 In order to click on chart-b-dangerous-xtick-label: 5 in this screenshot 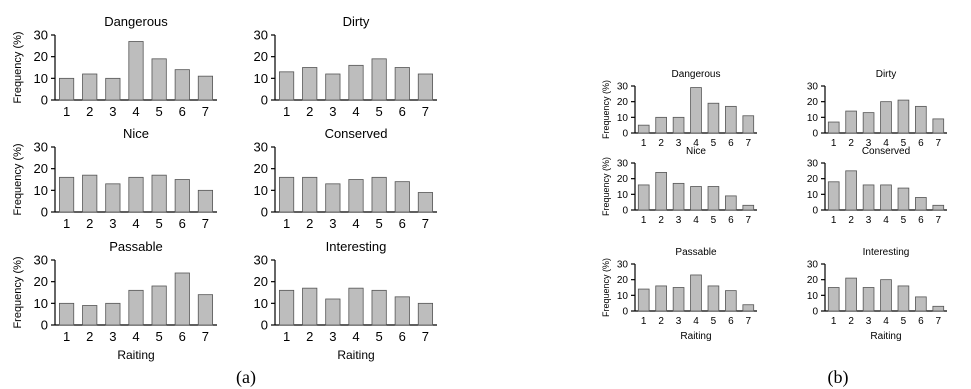, I will do `click(714, 143)`.